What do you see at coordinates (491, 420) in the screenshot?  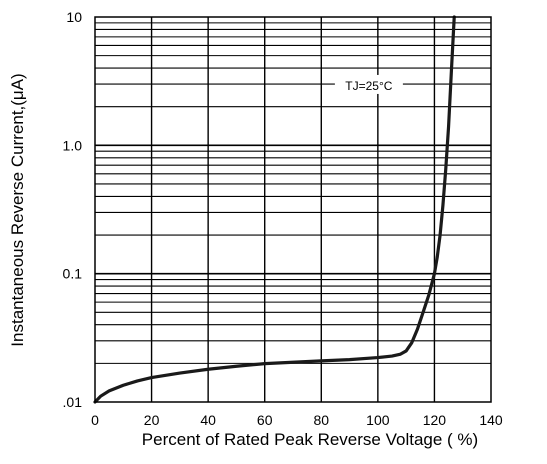 I see `x-tick-label: 140` at bounding box center [491, 420].